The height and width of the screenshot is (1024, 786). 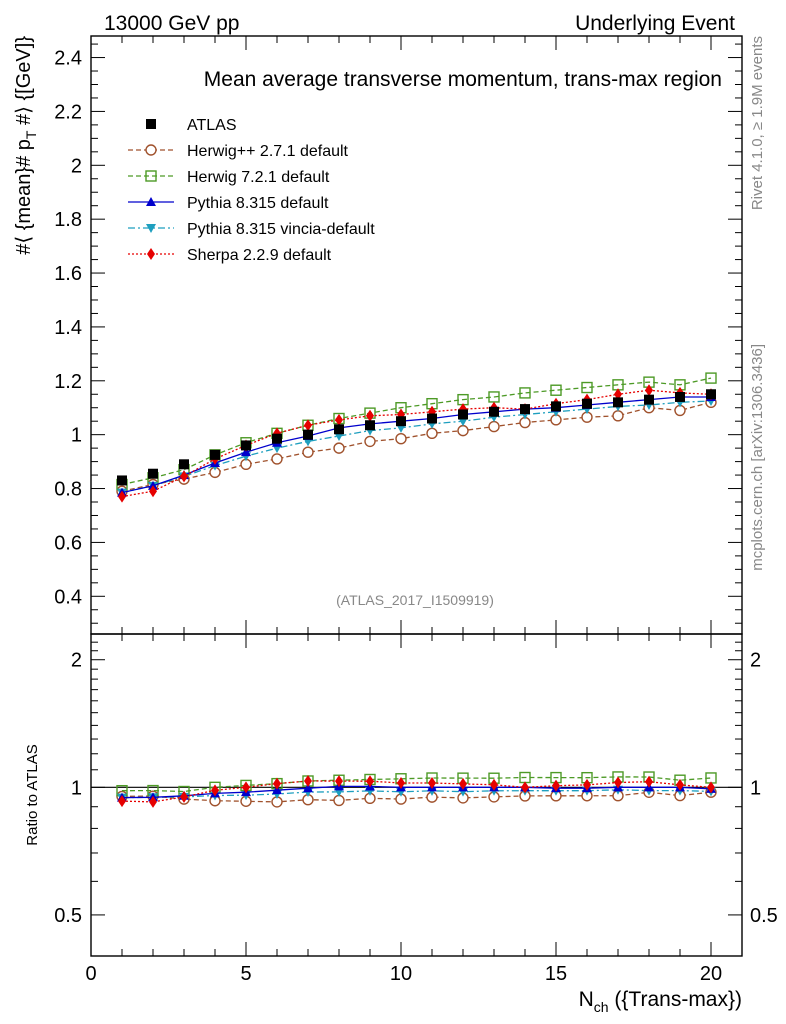 I want to click on y-tick-label: 2, so click(x=76, y=166).